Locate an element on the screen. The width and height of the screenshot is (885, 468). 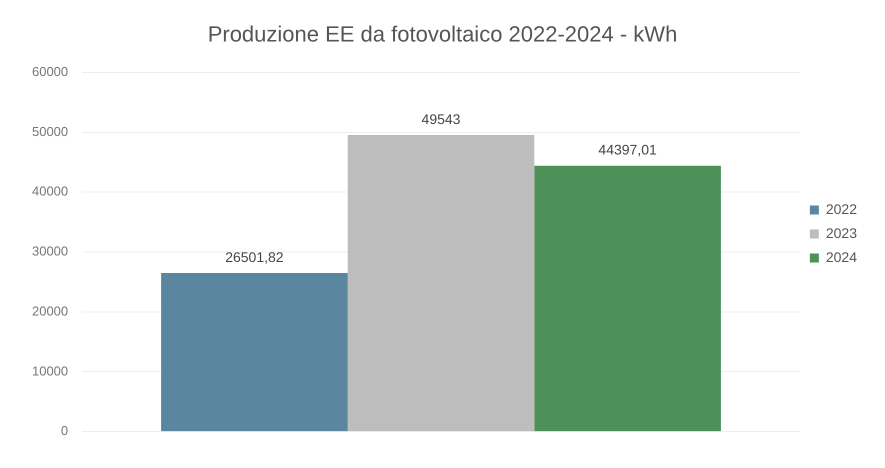
legend-label: 2023 is located at coordinates (842, 232).